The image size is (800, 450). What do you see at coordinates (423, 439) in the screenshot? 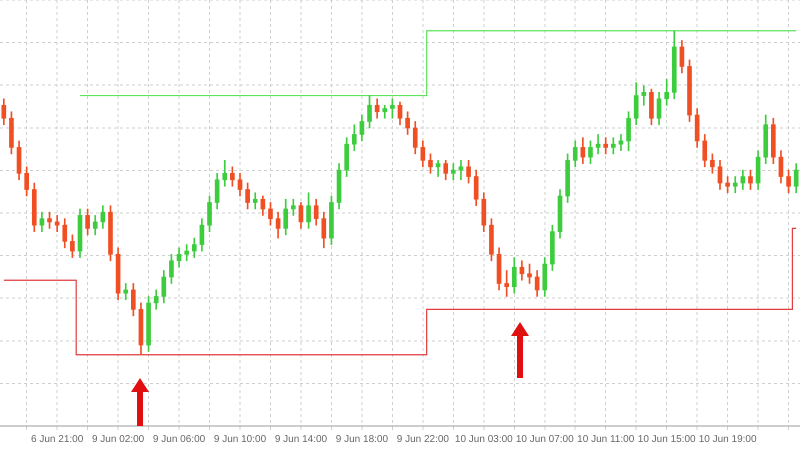
I see `x-tick-label: 9 Jun 22:00` at bounding box center [423, 439].